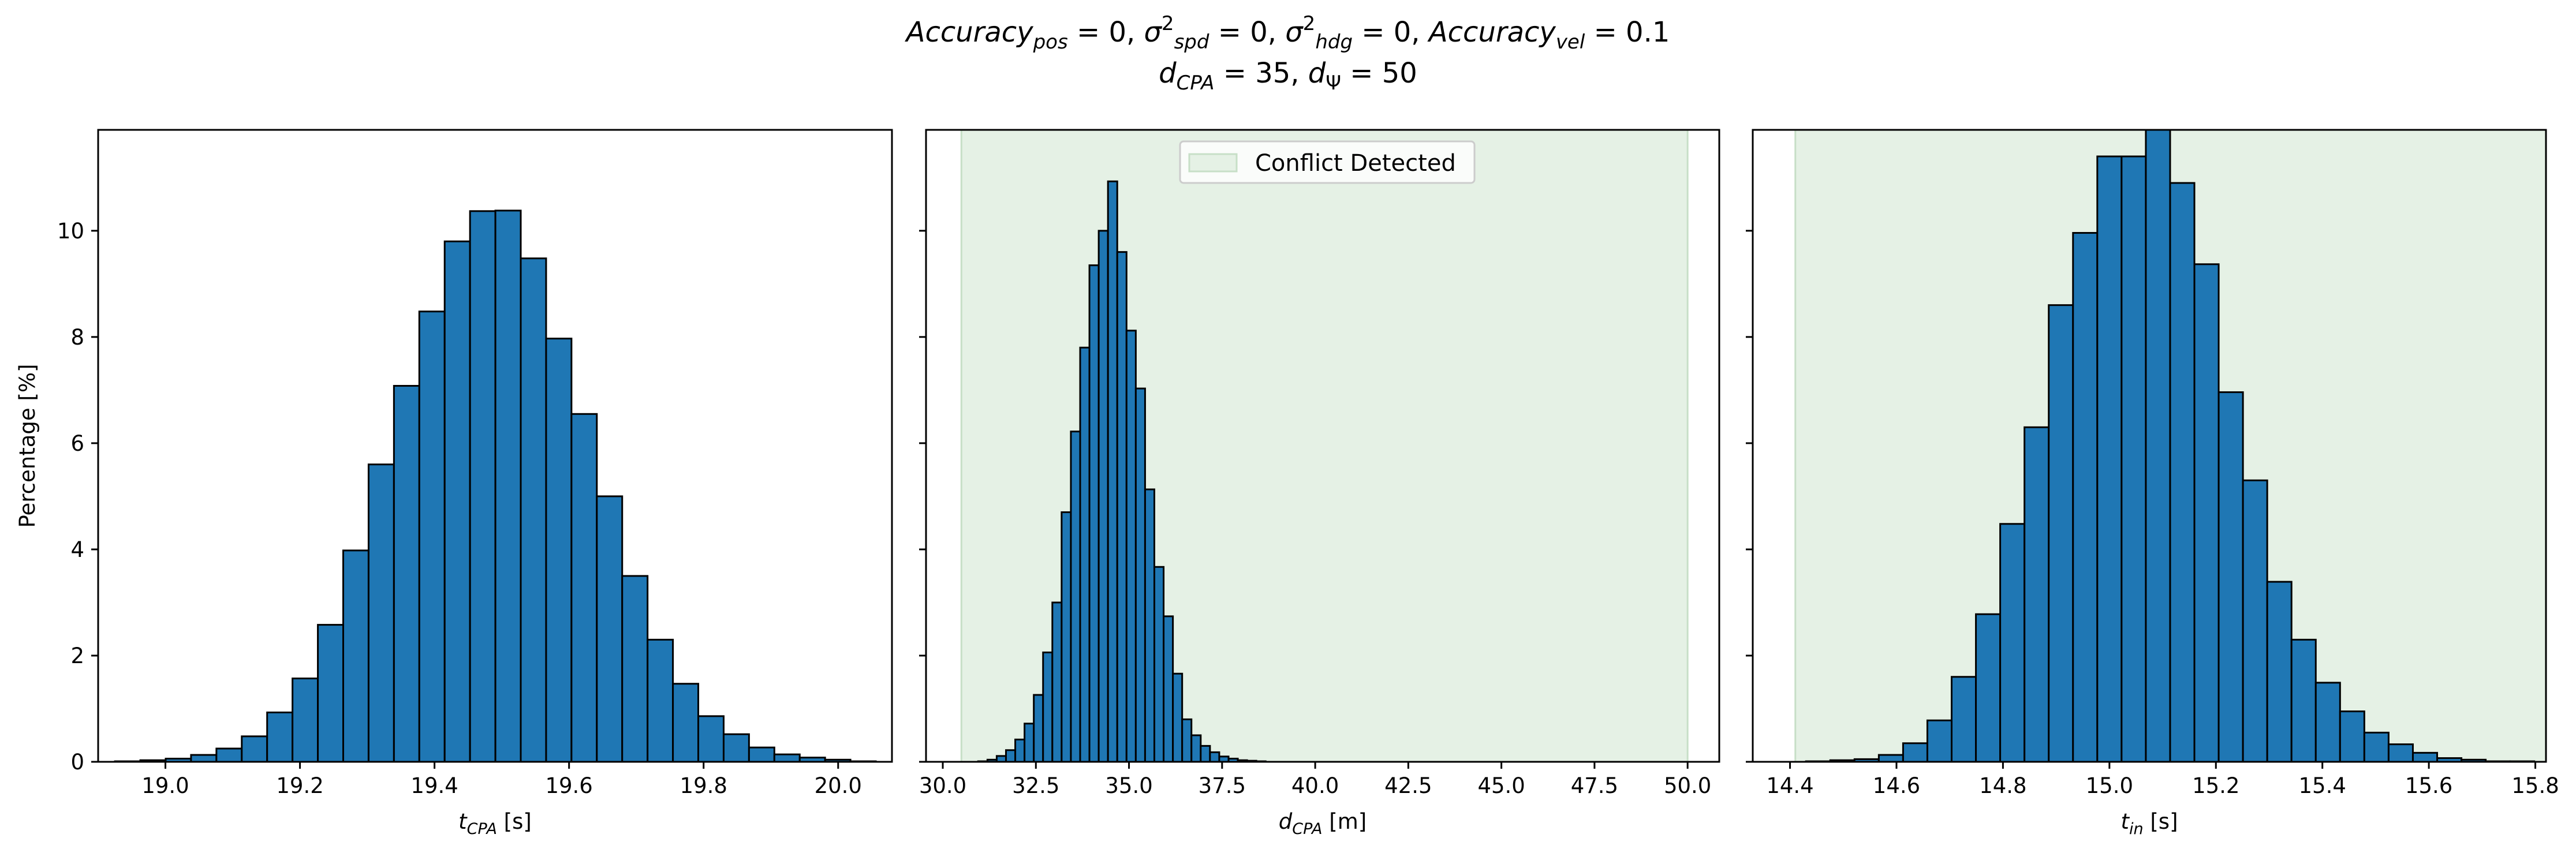 The height and width of the screenshot is (853, 2576). What do you see at coordinates (70, 231) in the screenshot?
I see `y-tick-label: 10` at bounding box center [70, 231].